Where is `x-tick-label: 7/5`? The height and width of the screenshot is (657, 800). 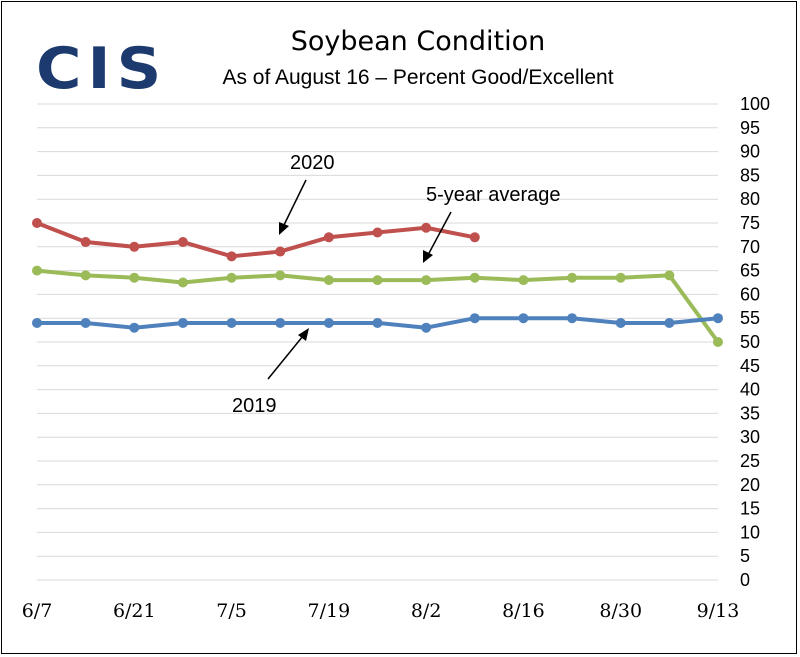
x-tick-label: 7/5 is located at coordinates (231, 611).